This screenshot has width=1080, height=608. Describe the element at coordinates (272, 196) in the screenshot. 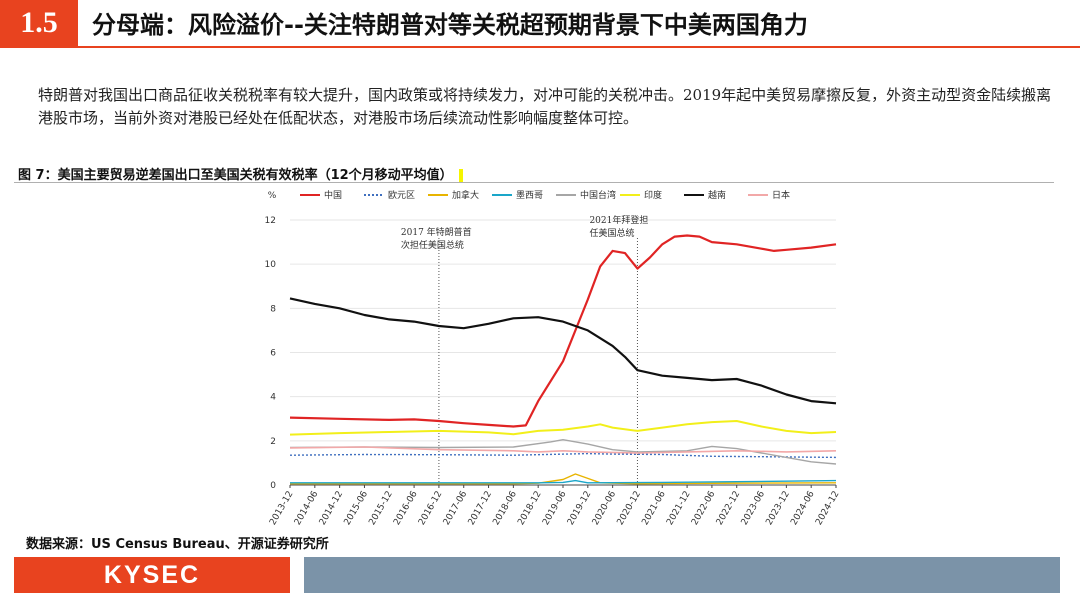

I see `y-axis-unit-label: %` at that location.